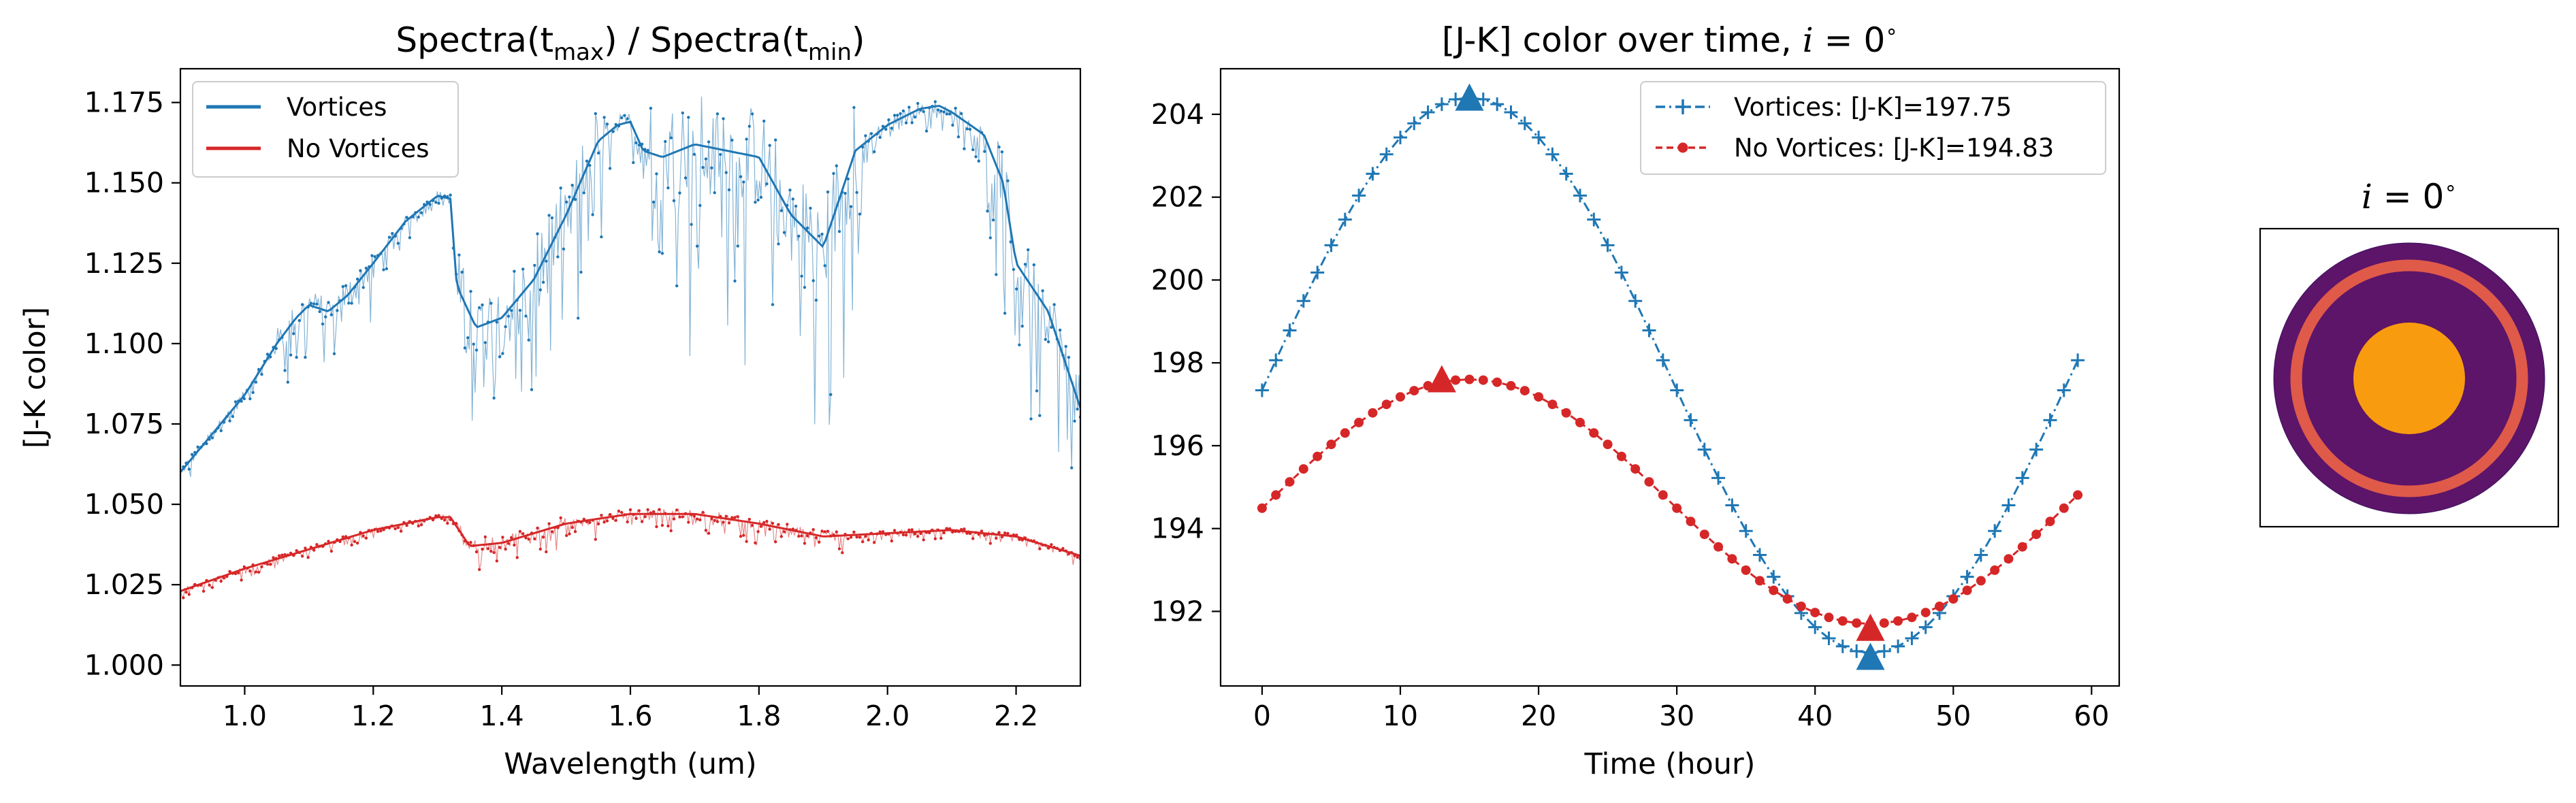 The height and width of the screenshot is (803, 2576). I want to click on x-tick-label: 20, so click(1539, 716).